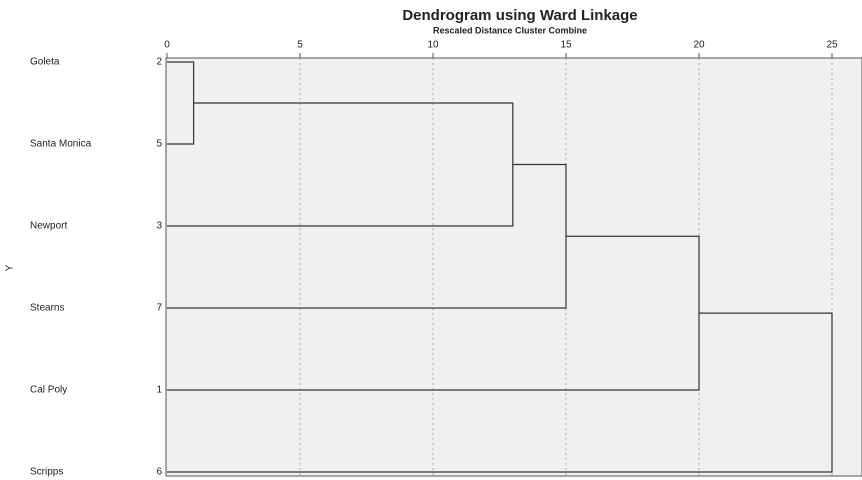  I want to click on chart-subtitle: Rescaled Distance Cluster Combine, so click(510, 30).